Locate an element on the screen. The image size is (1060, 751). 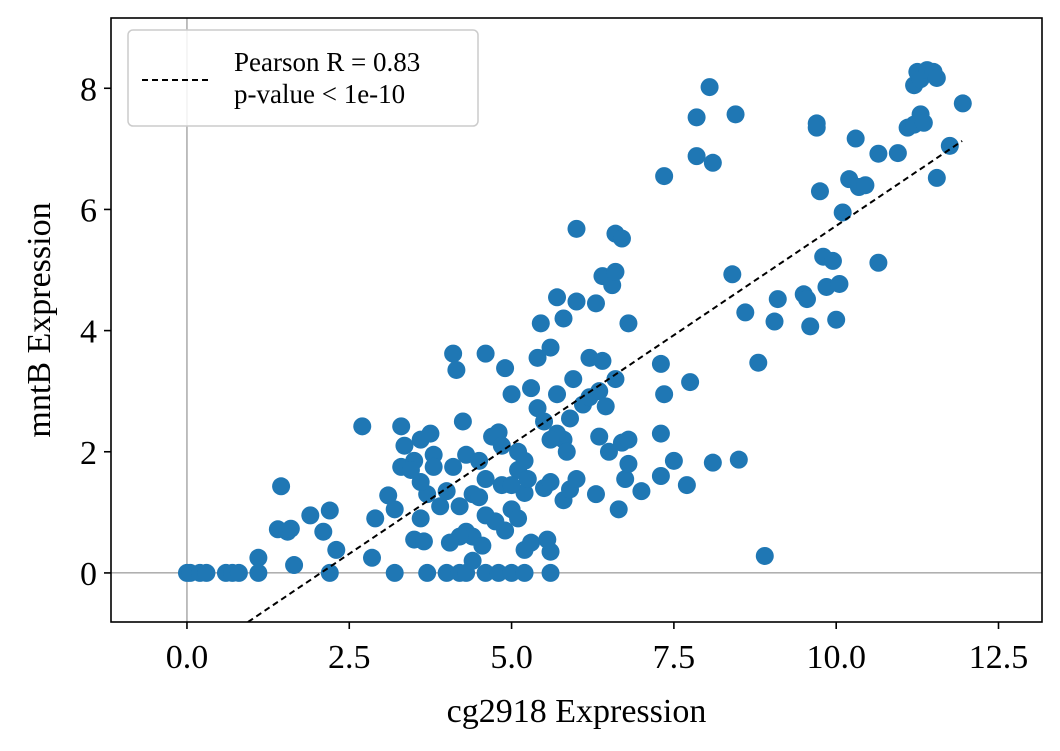
x-tick-label: 12.5 is located at coordinates (999, 657).